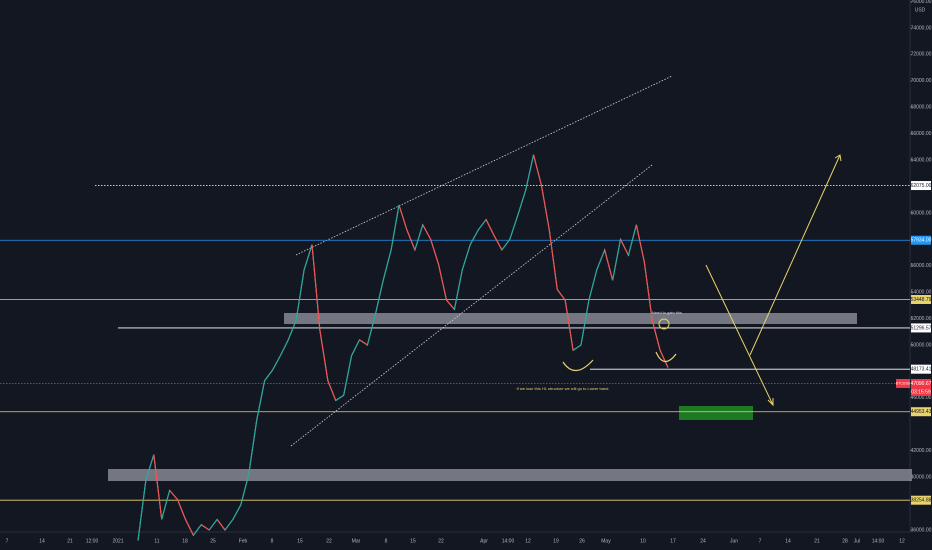  What do you see at coordinates (921, 28) in the screenshot?
I see `y-tick-label: 74000.00` at bounding box center [921, 28].